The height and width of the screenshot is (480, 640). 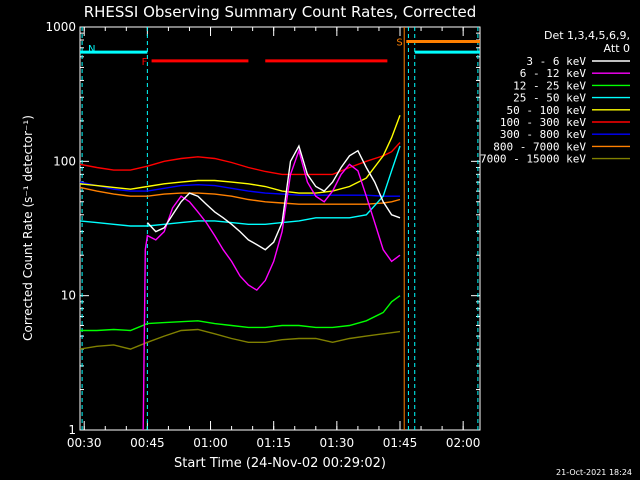 What do you see at coordinates (399, 42) in the screenshot?
I see `flag-label: S` at bounding box center [399, 42].